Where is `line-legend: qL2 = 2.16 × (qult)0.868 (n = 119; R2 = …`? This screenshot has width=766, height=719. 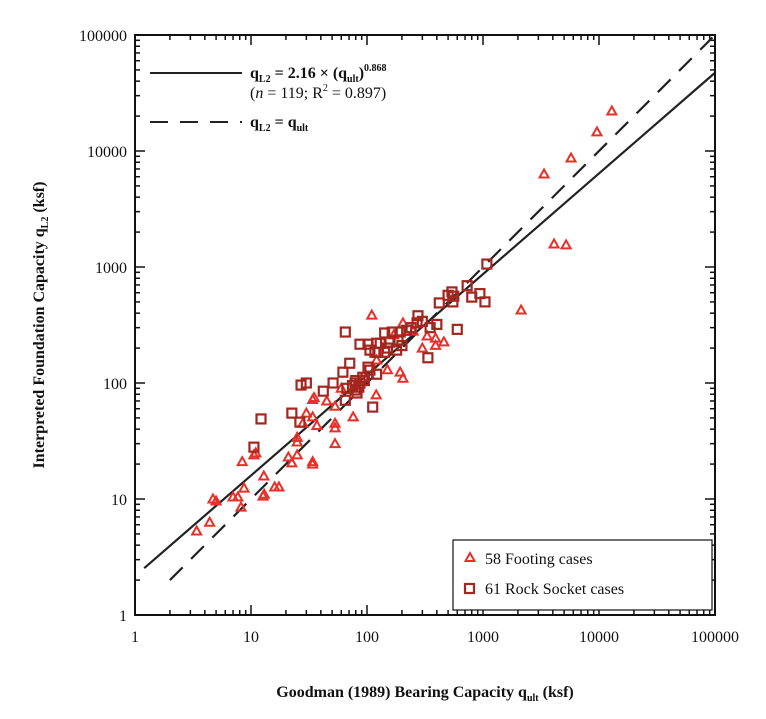 line-legend: qL2 = 2.16 × (qult)0.868 (n = 119; R2 = … is located at coordinates (268, 98).